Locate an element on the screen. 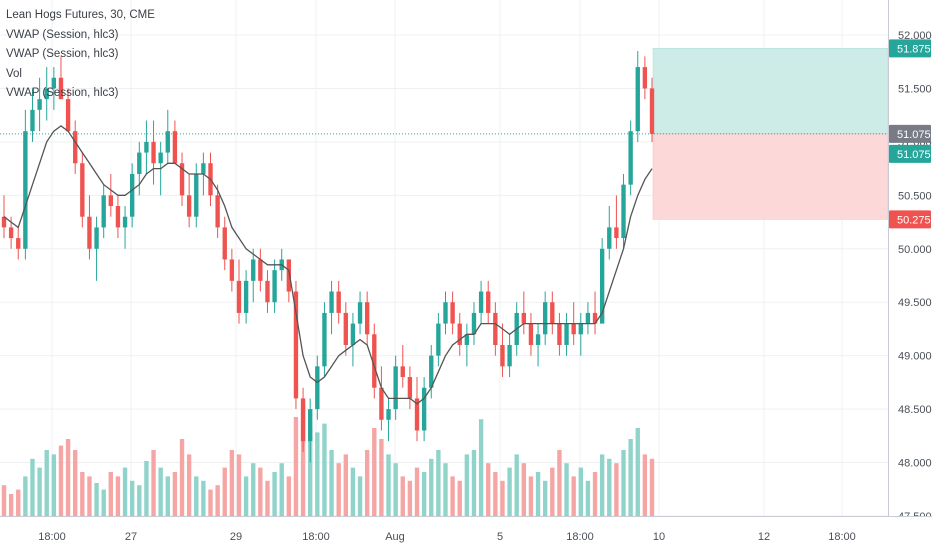  legend-indicator-vol: Vol is located at coordinates (14, 73).